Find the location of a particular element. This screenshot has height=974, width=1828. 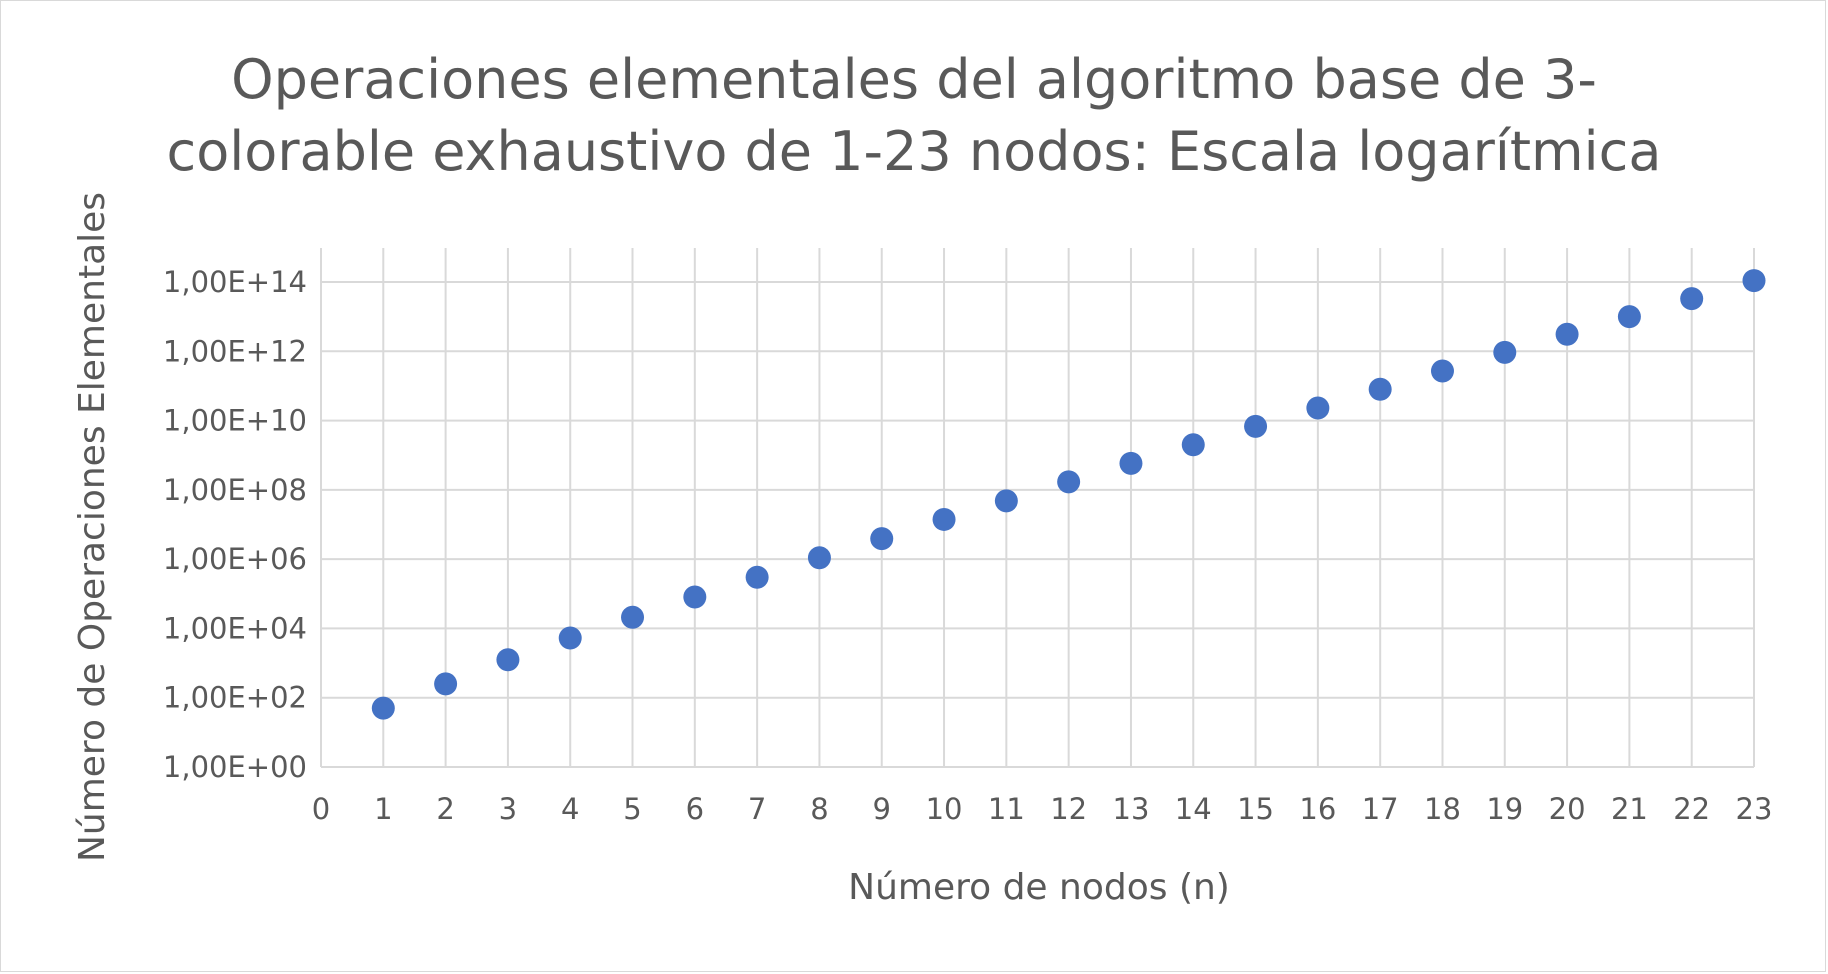

y-tick-label: 1,00E+10 is located at coordinates (235, 421).